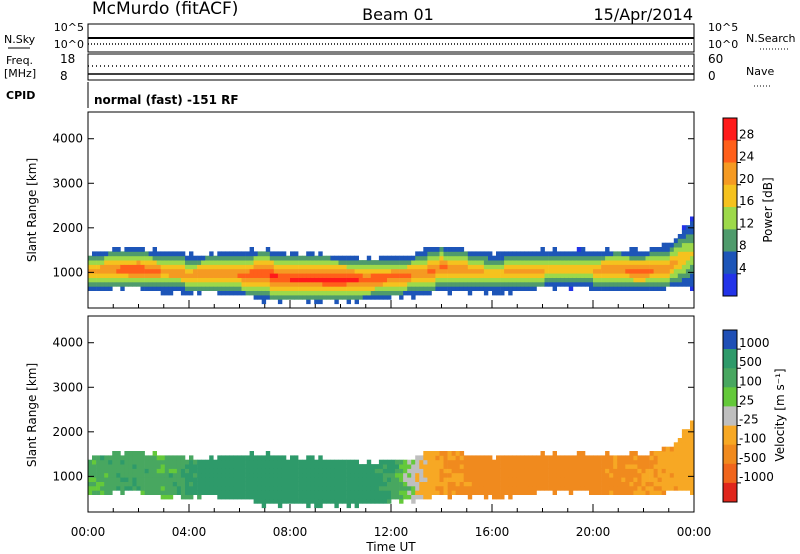 The width and height of the screenshot is (800, 554). What do you see at coordinates (20, 95) in the screenshot?
I see `cpid-label: CPID` at bounding box center [20, 95].